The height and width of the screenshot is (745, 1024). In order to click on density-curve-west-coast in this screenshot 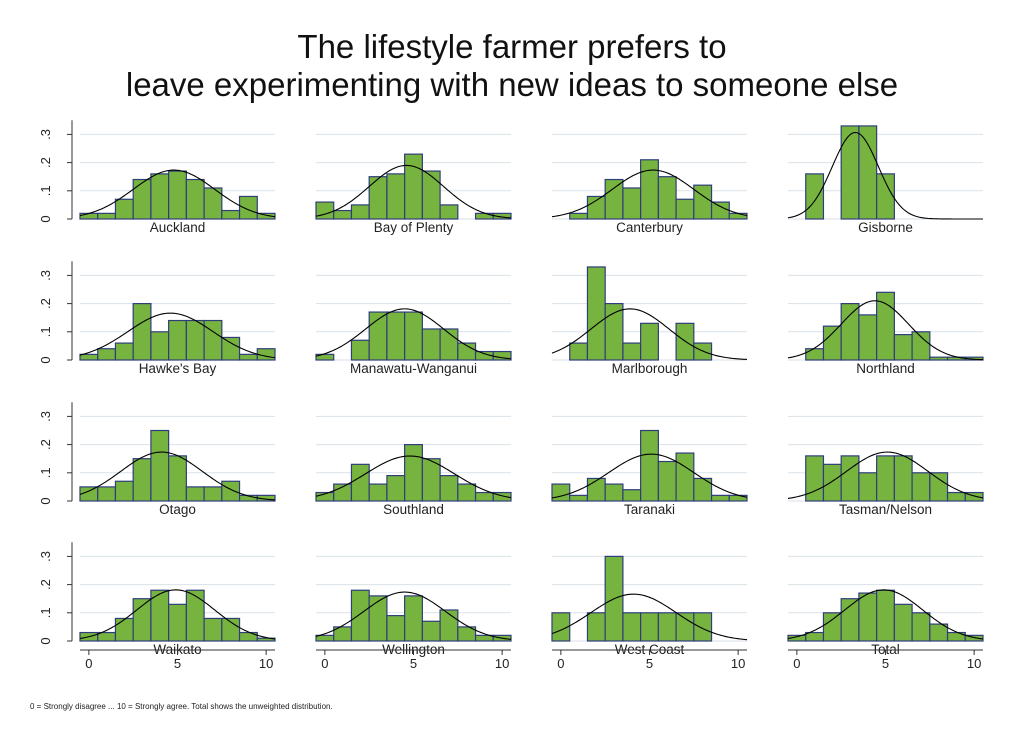, I will do `click(649, 617)`.